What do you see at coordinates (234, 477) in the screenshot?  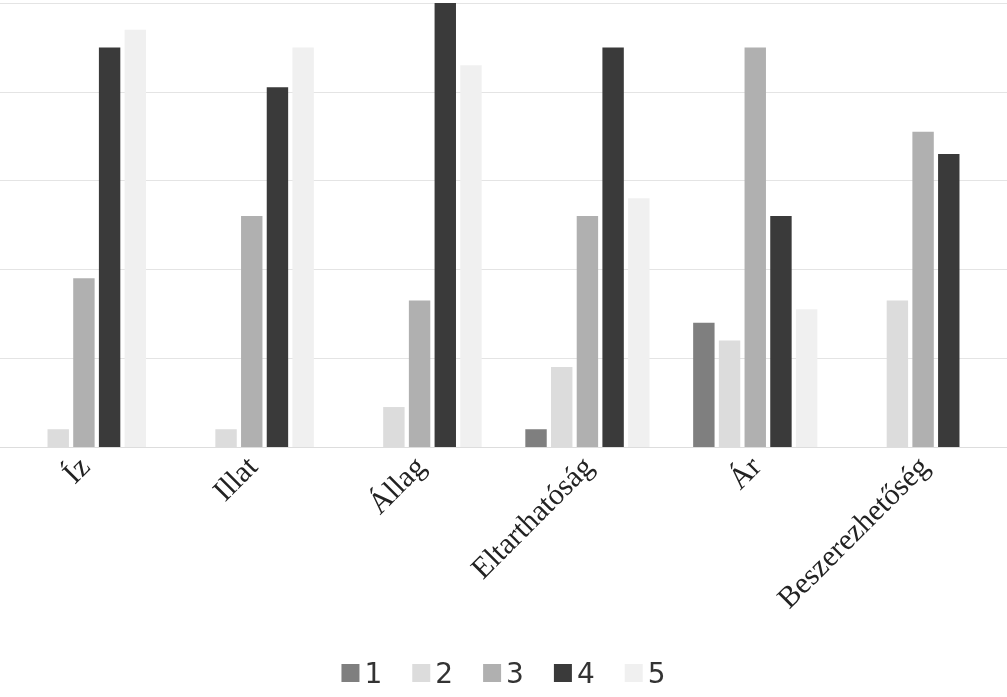 I see `x-tick-label: Illat` at bounding box center [234, 477].